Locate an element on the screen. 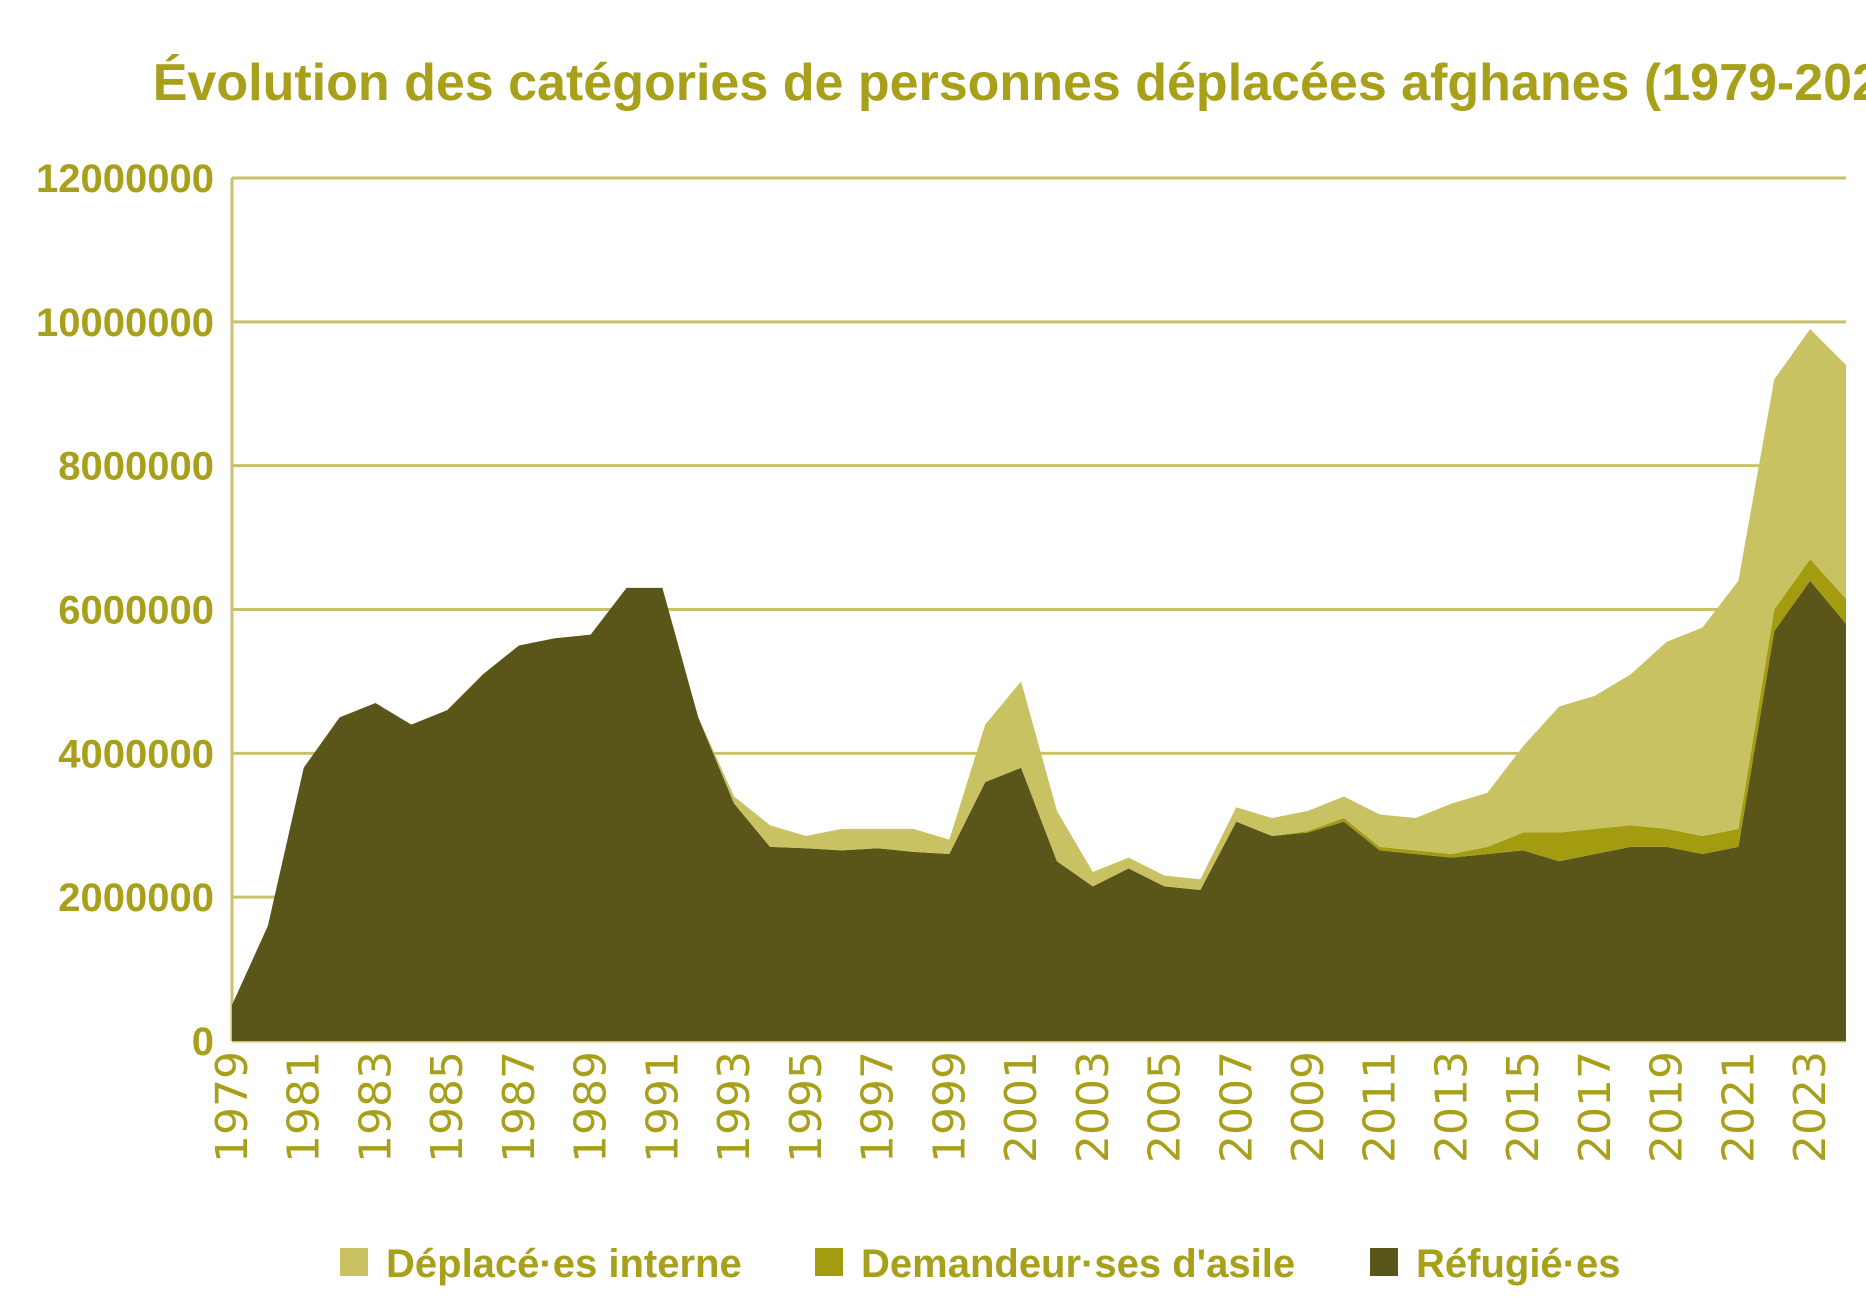 This screenshot has width=1866, height=1311. x-tick-label: 2003 is located at coordinates (1093, 1107).